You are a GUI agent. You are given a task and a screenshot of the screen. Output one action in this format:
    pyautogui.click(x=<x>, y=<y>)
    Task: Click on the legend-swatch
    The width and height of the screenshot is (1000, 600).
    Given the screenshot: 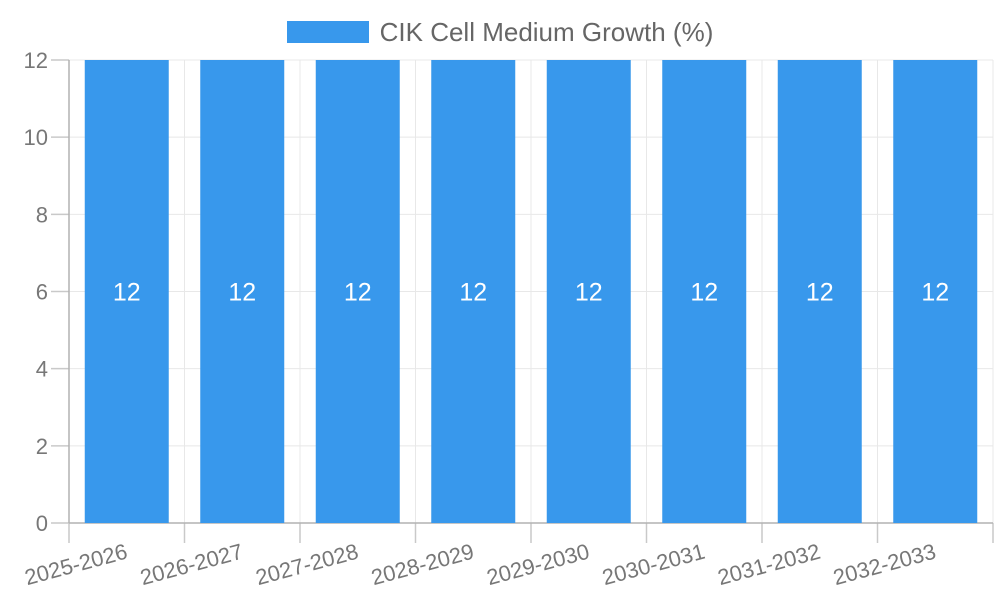 What is the action you would take?
    pyautogui.click(x=327, y=32)
    